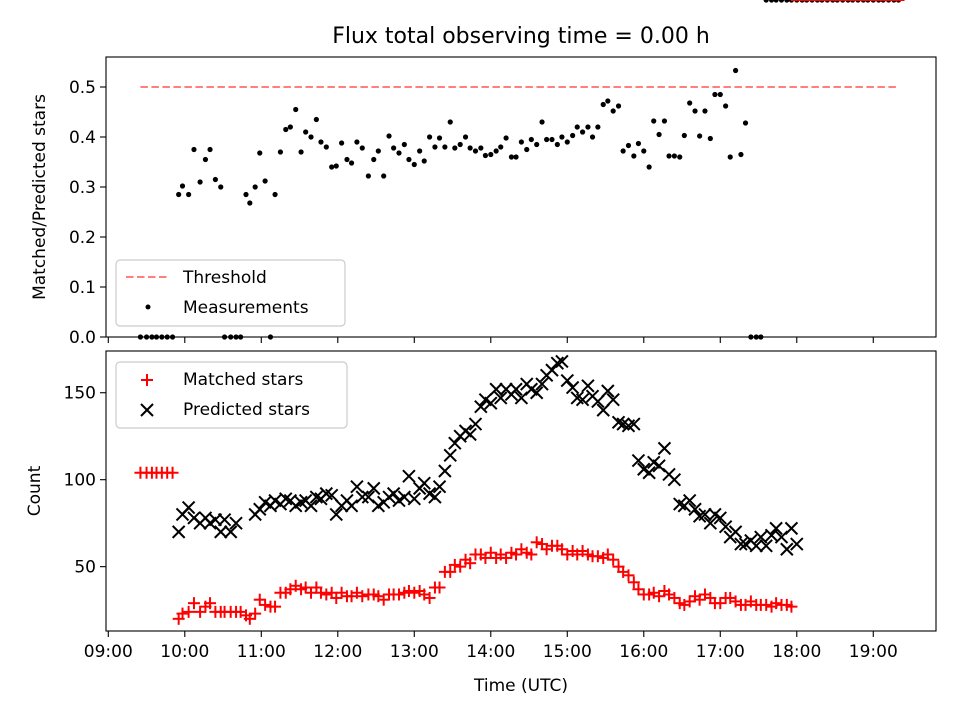  Describe the element at coordinates (82, 338) in the screenshot. I see `ratio-y-tick-label: 0.0` at that location.